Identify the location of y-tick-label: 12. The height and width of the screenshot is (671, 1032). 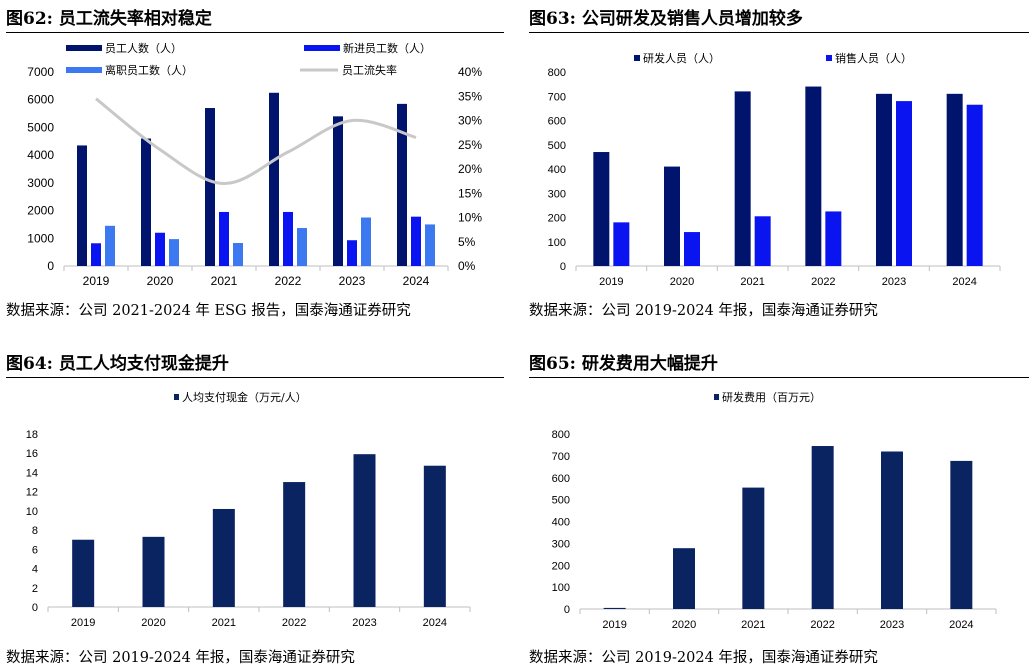
(32, 493).